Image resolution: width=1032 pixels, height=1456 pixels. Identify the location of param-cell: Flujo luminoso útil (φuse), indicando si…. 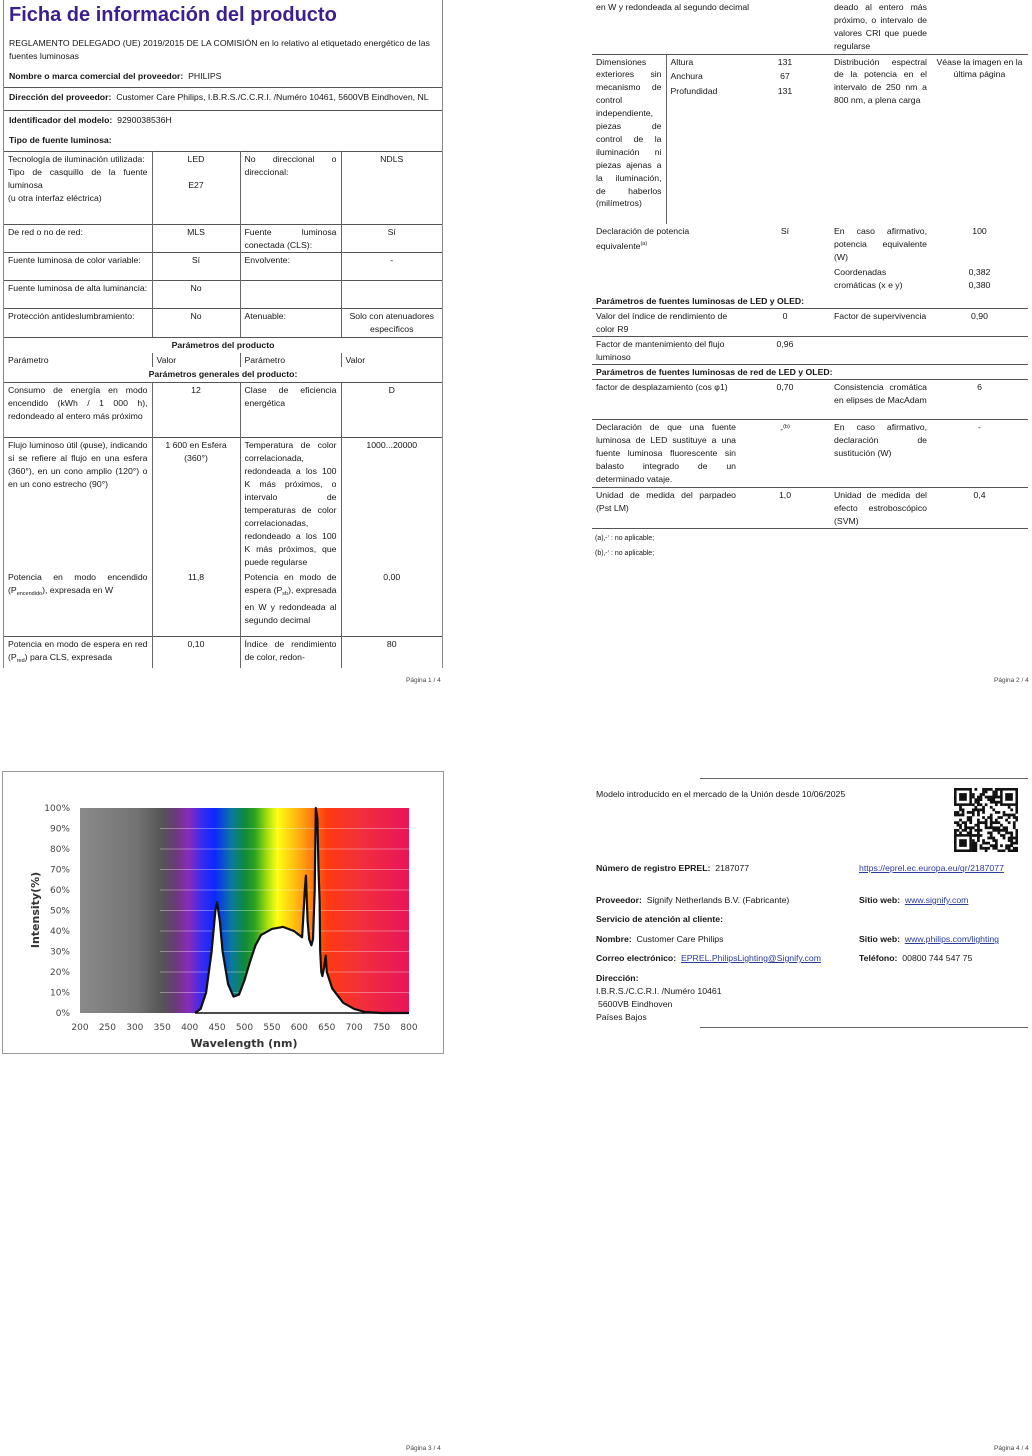
(78, 465).